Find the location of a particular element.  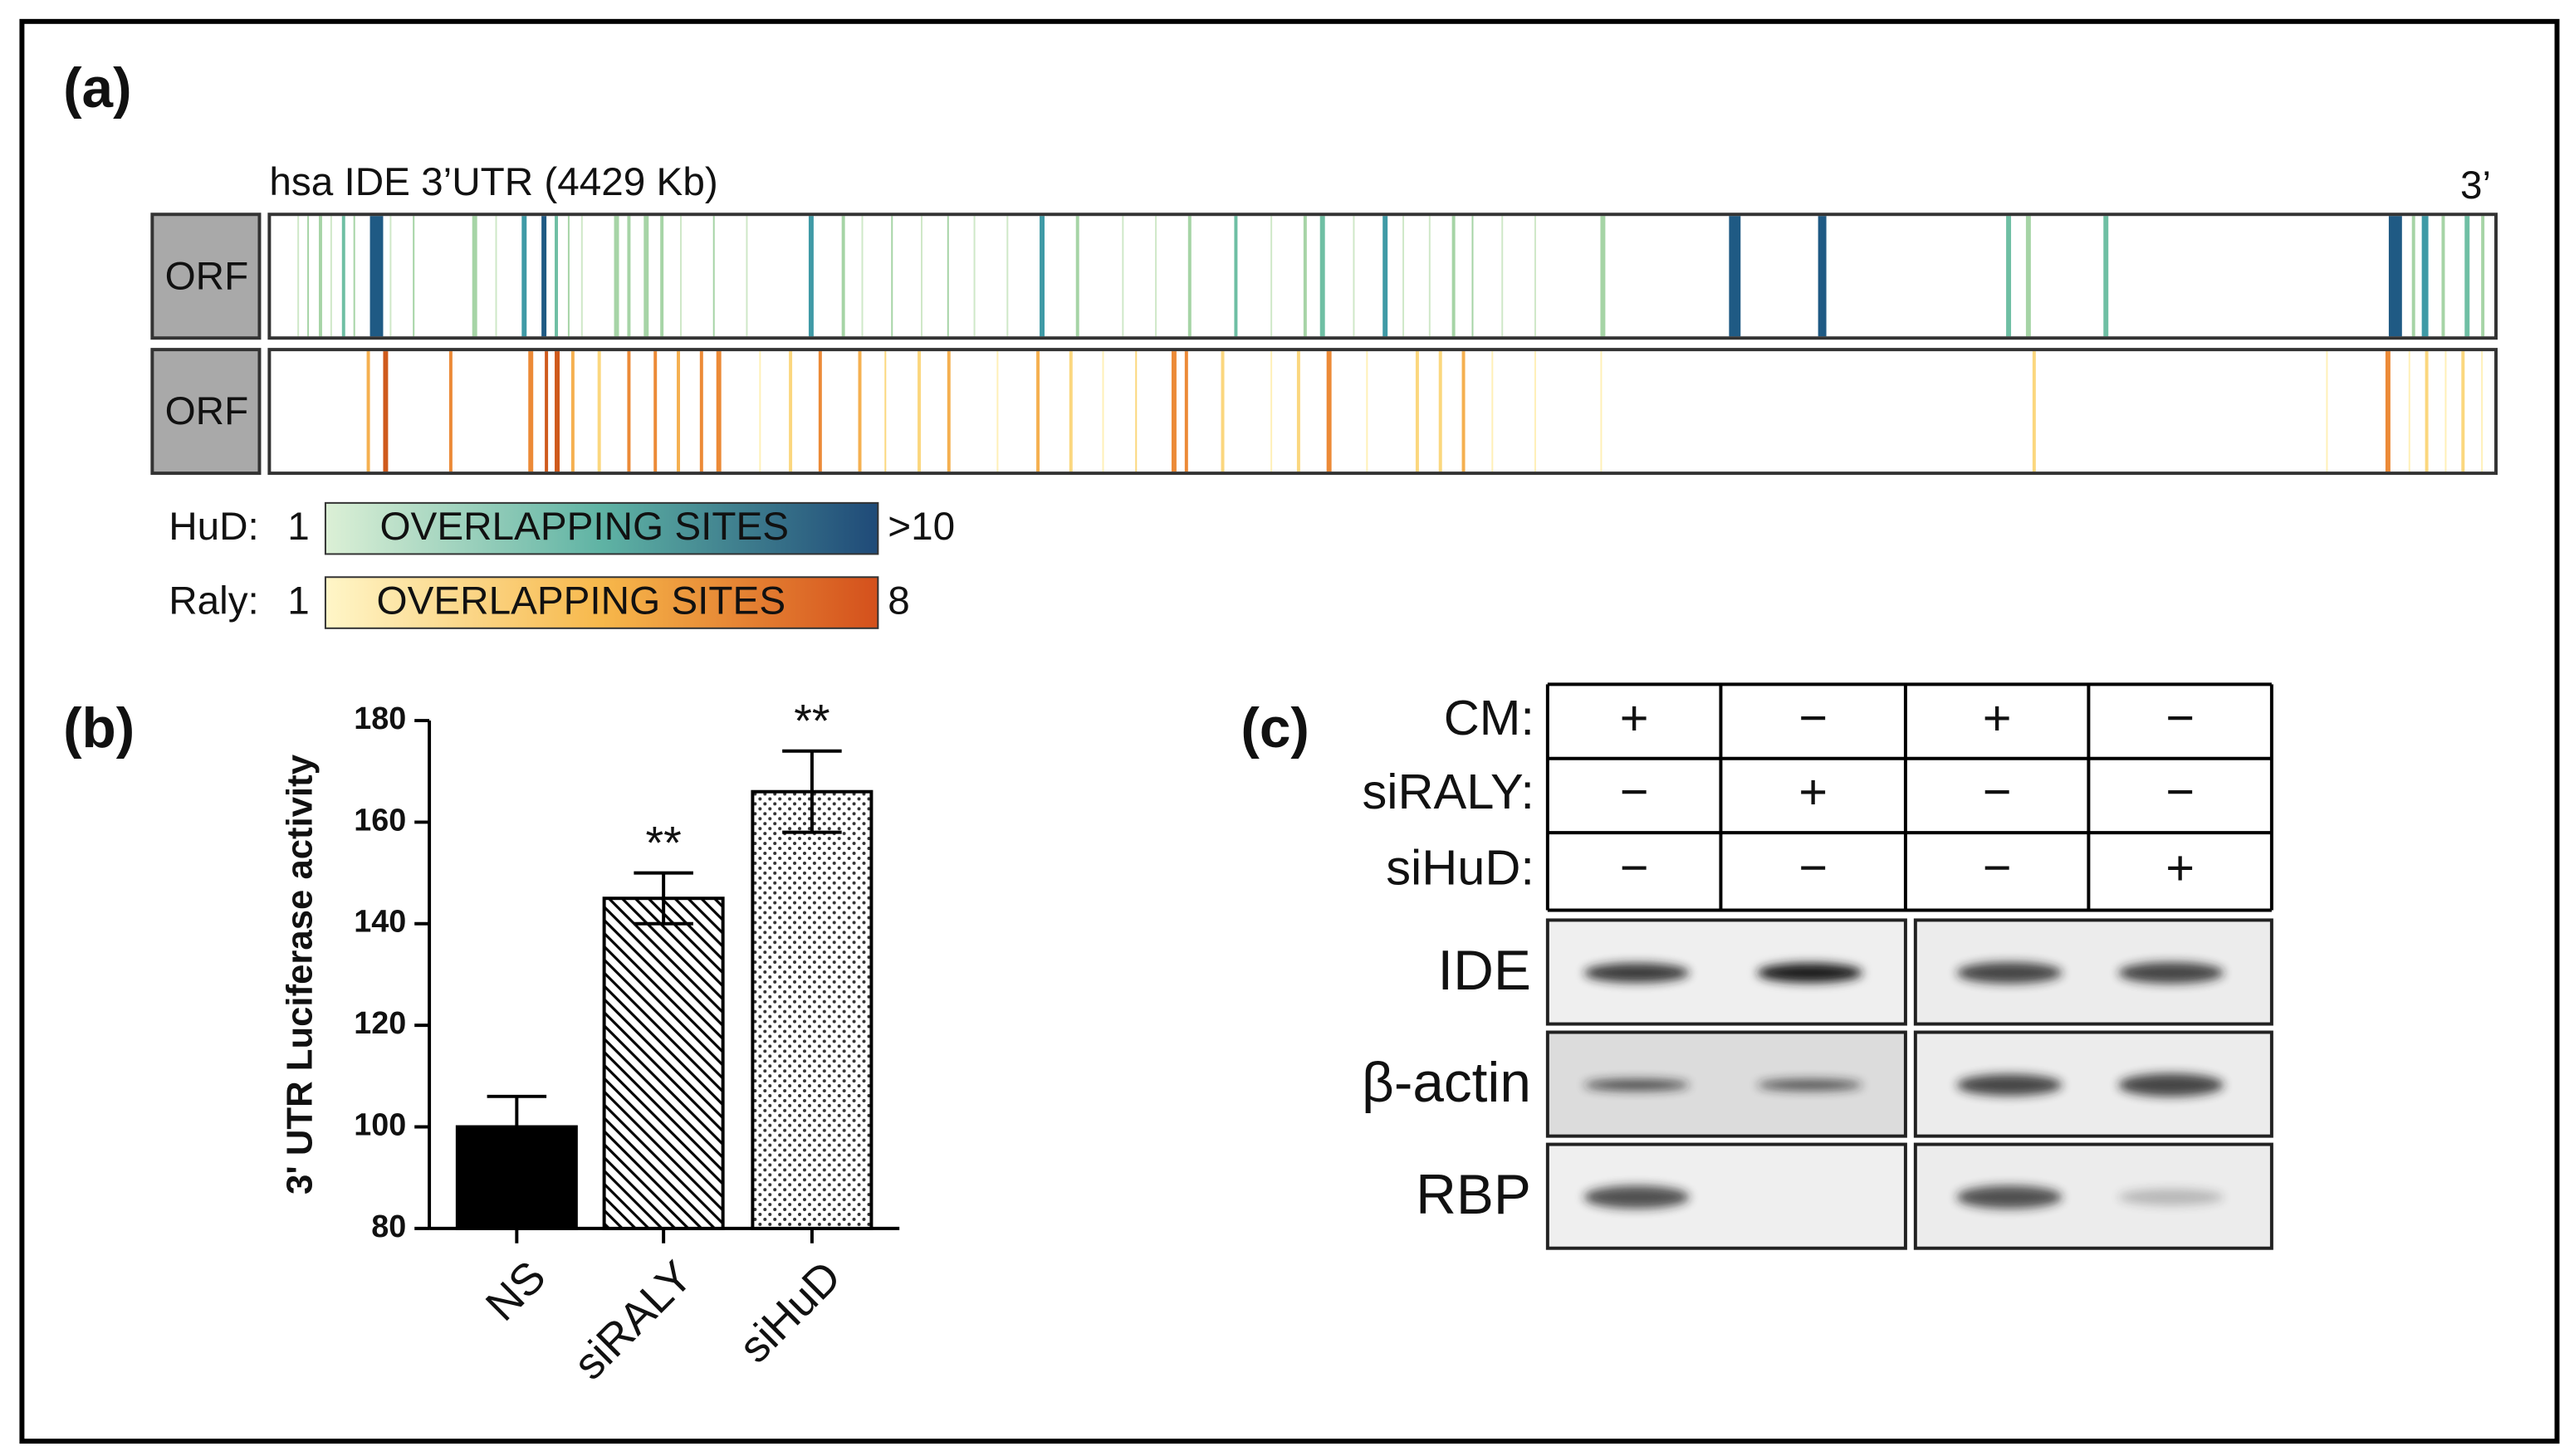

western-blots: IDE β-actin RBP is located at coordinates (1818, 1084).